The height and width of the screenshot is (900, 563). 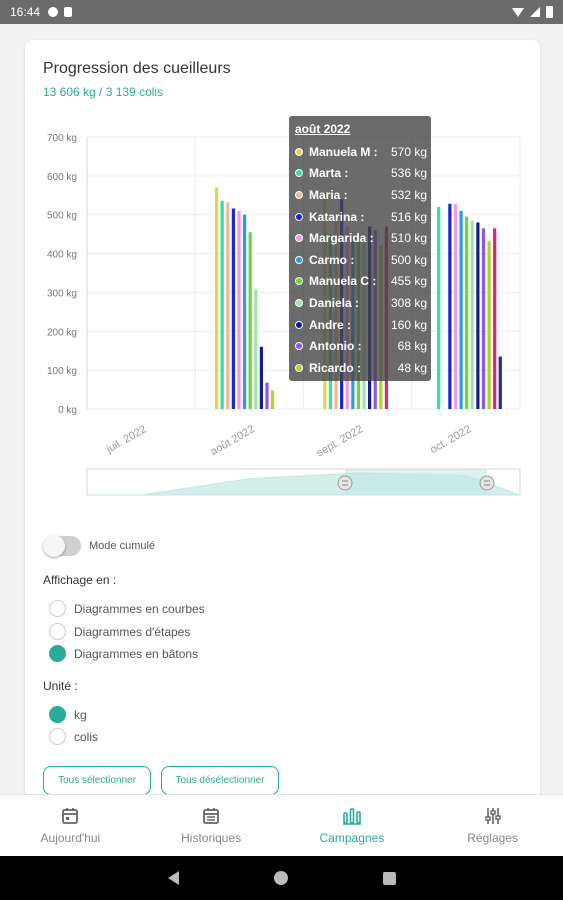 What do you see at coordinates (136, 653) in the screenshot?
I see `radio-label: Diagrammes en bâtons` at bounding box center [136, 653].